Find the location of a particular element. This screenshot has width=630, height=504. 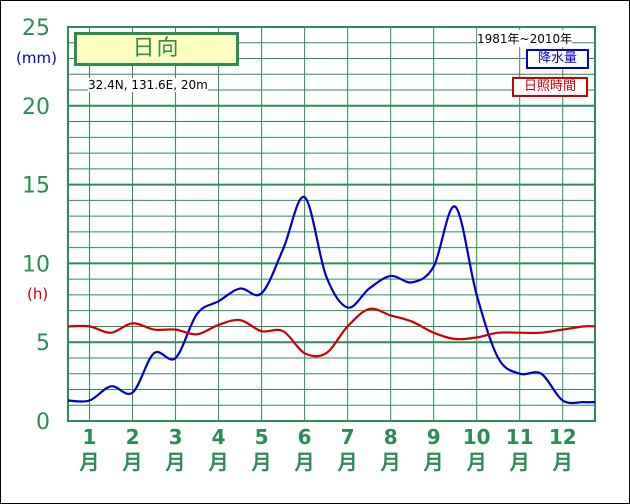

month-number-label: 2 is located at coordinates (133, 437).